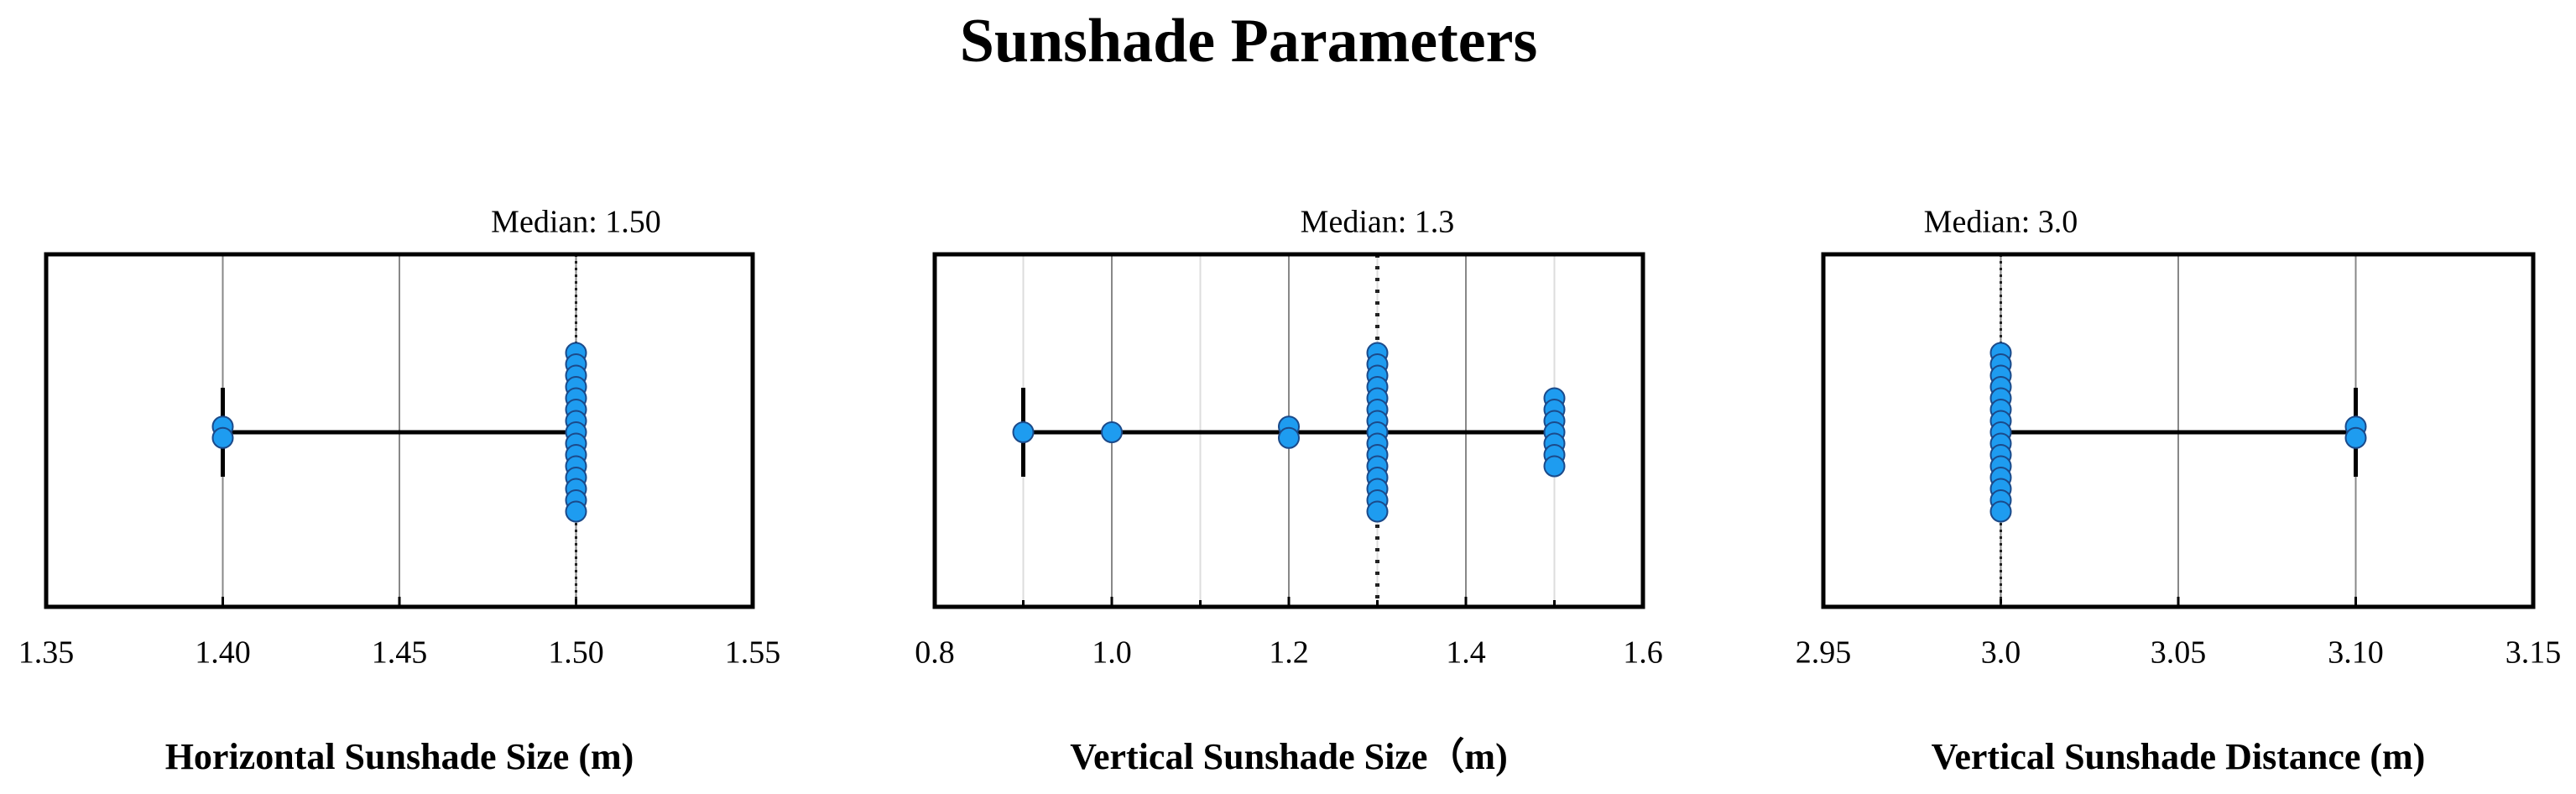 The width and height of the screenshot is (2576, 794). I want to click on median-label: Median: 1.3, so click(1378, 222).